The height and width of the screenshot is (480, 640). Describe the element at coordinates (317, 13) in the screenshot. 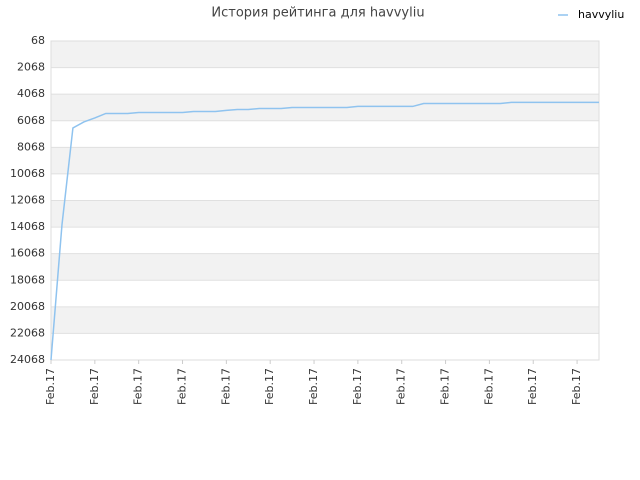

I see `chart-title: История рейтинга для havvyliu` at that location.